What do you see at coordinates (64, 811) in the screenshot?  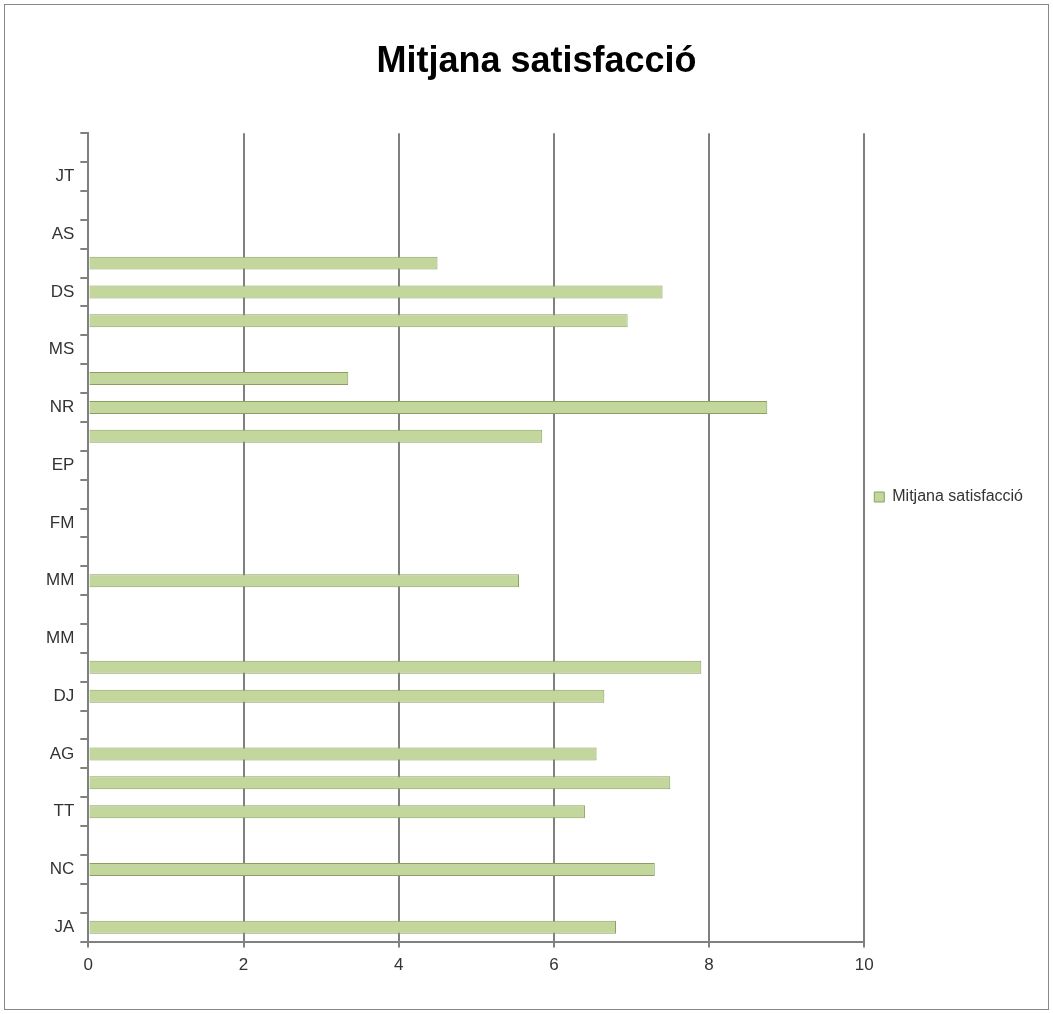 I see `y-tick-label: TT` at bounding box center [64, 811].